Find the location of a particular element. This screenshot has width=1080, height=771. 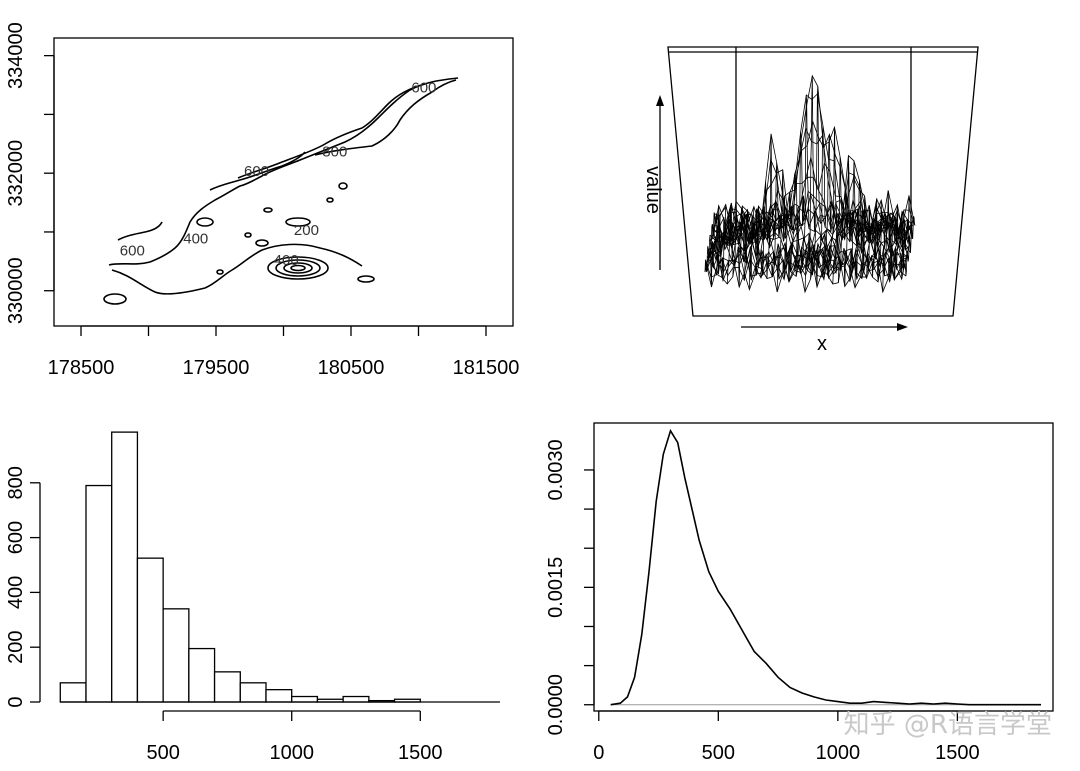

histogram-y-tick-label: 400 is located at coordinates (16, 592).